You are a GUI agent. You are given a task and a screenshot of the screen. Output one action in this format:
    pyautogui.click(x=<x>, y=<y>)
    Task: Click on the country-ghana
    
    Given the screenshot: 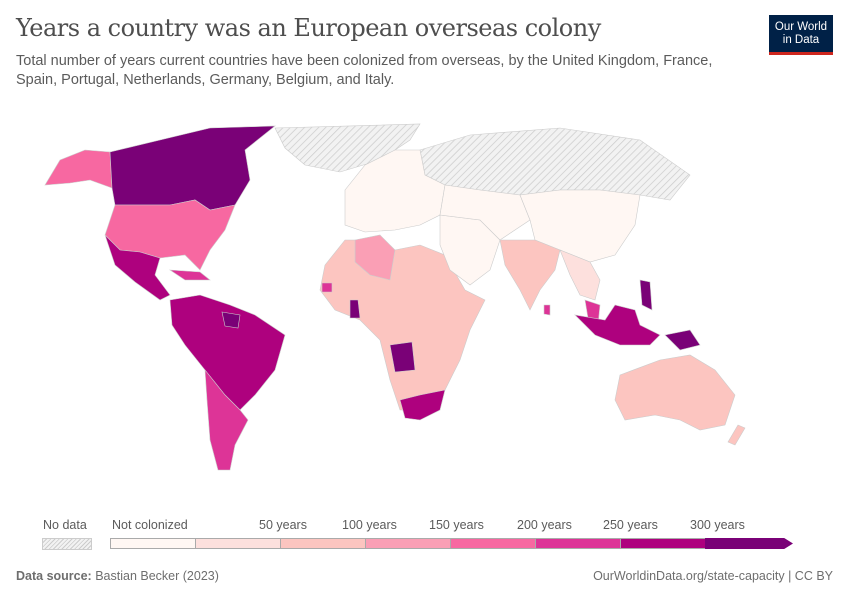 What is the action you would take?
    pyautogui.click(x=355, y=309)
    